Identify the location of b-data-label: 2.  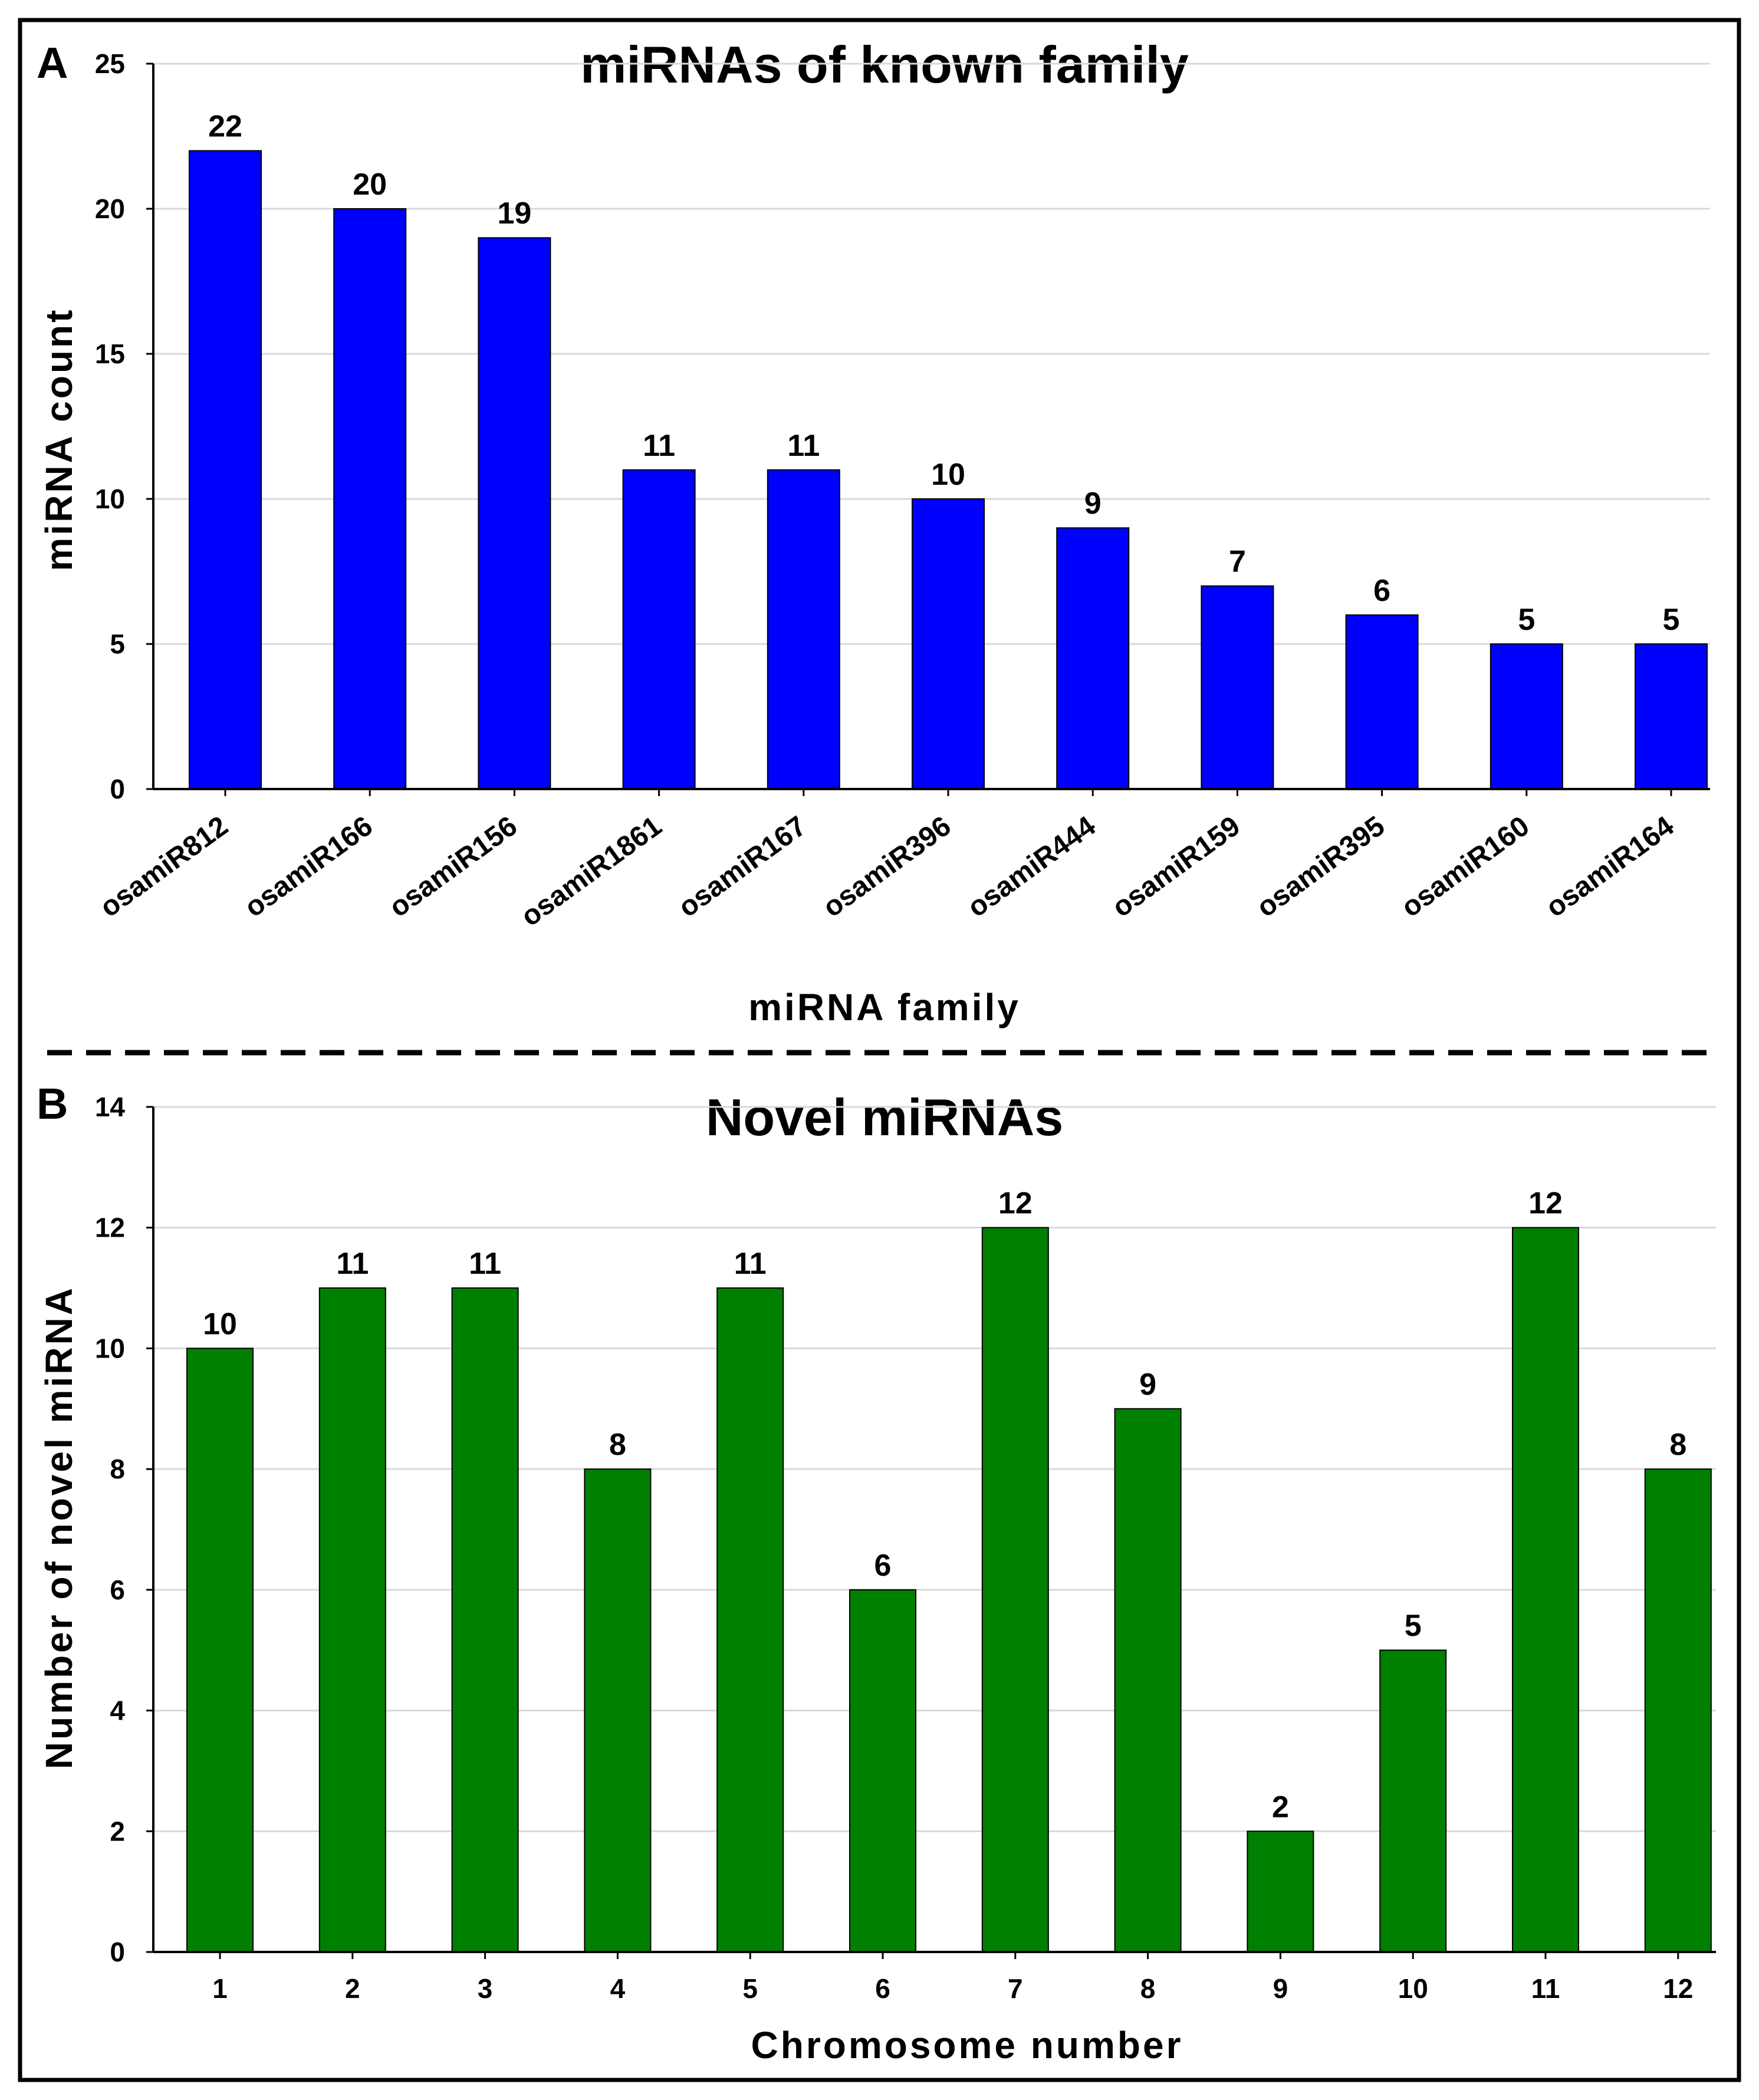
(1280, 1807).